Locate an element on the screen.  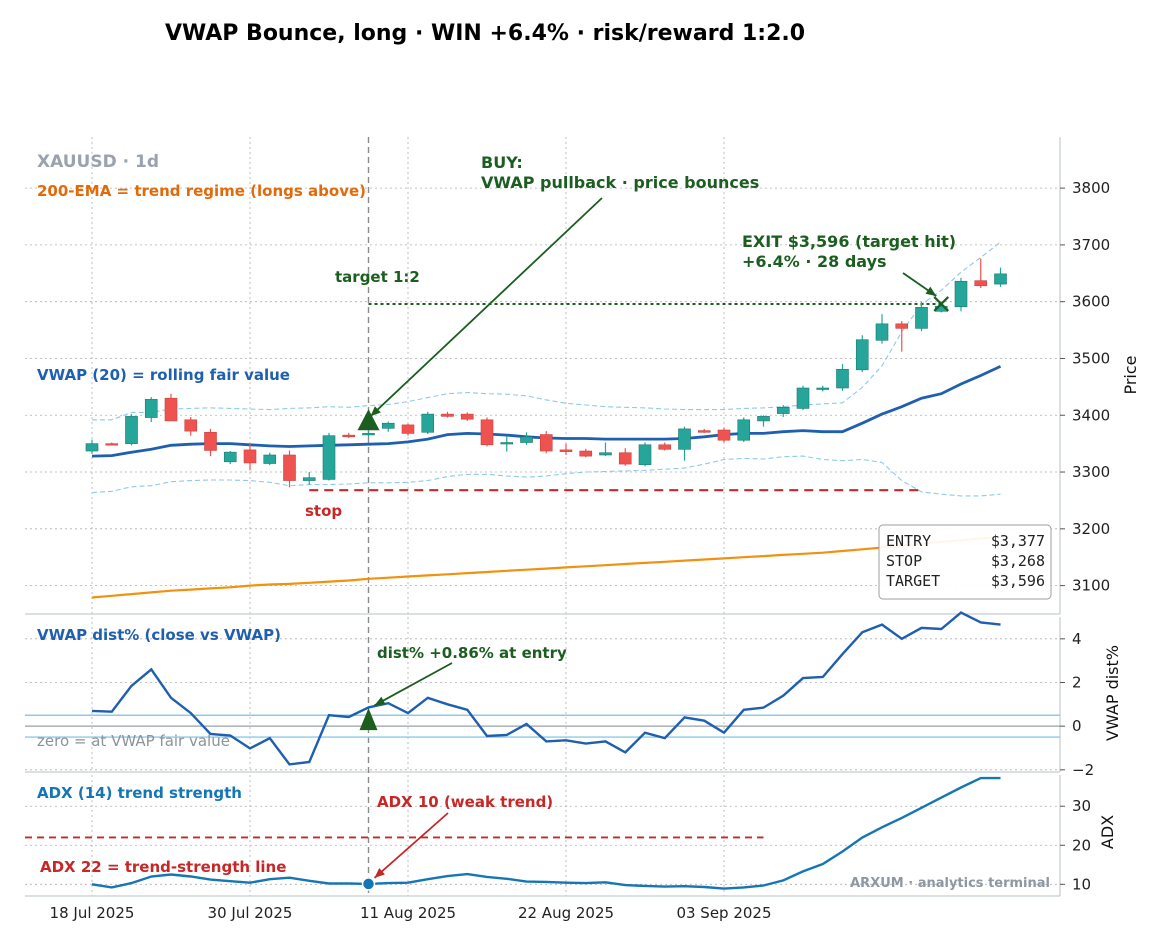
dist-entry-arrow-head is located at coordinates (380, 701).